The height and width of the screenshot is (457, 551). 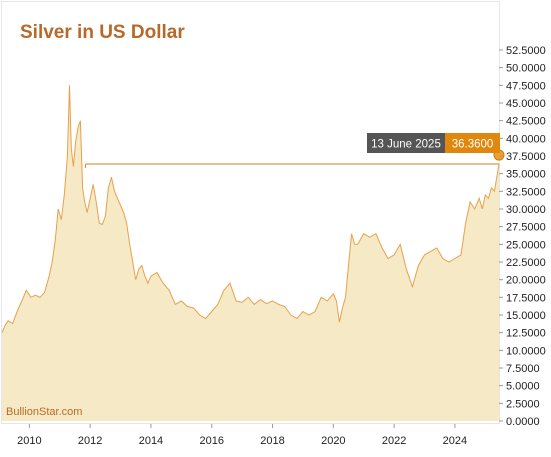 What do you see at coordinates (526, 104) in the screenshot?
I see `y-tick-label: 45.0000` at bounding box center [526, 104].